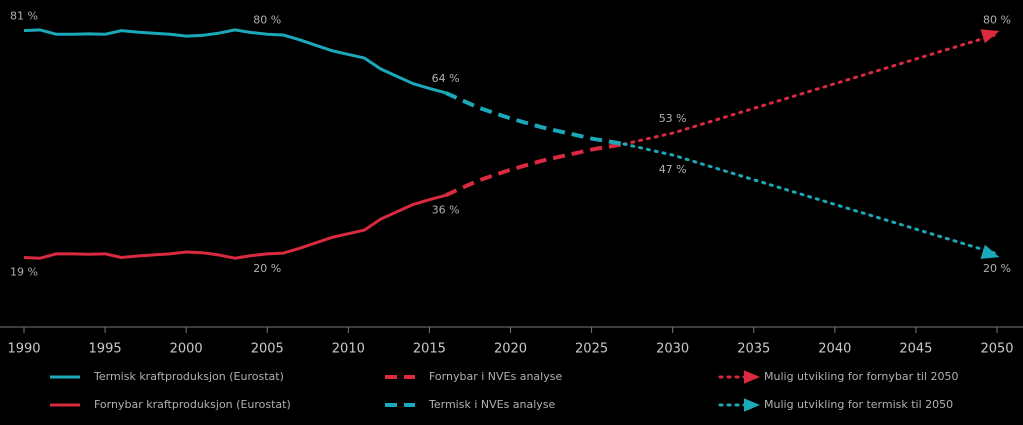 The image size is (1023, 425). Describe the element at coordinates (186, 349) in the screenshot. I see `x-tick-label: 2000` at that location.